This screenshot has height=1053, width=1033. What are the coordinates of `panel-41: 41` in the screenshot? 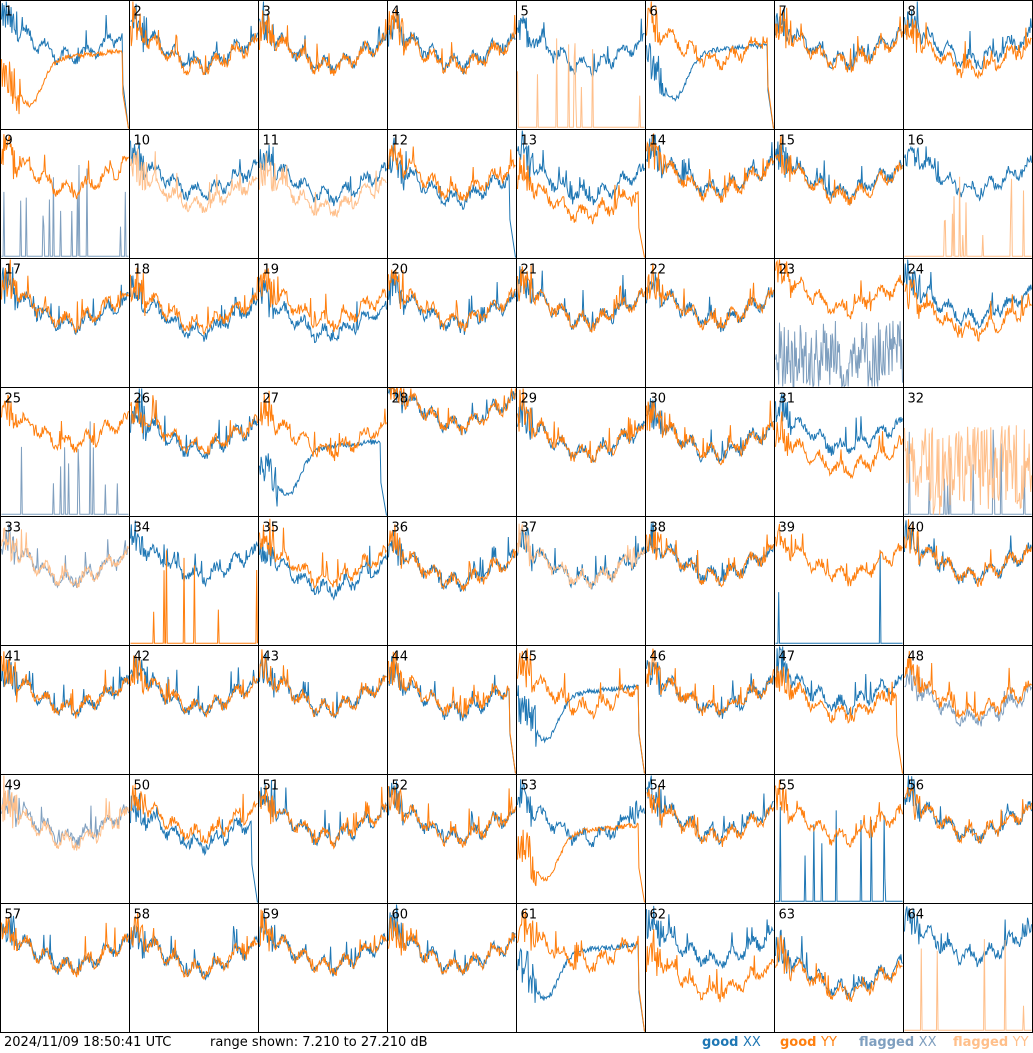 It's located at (65, 710).